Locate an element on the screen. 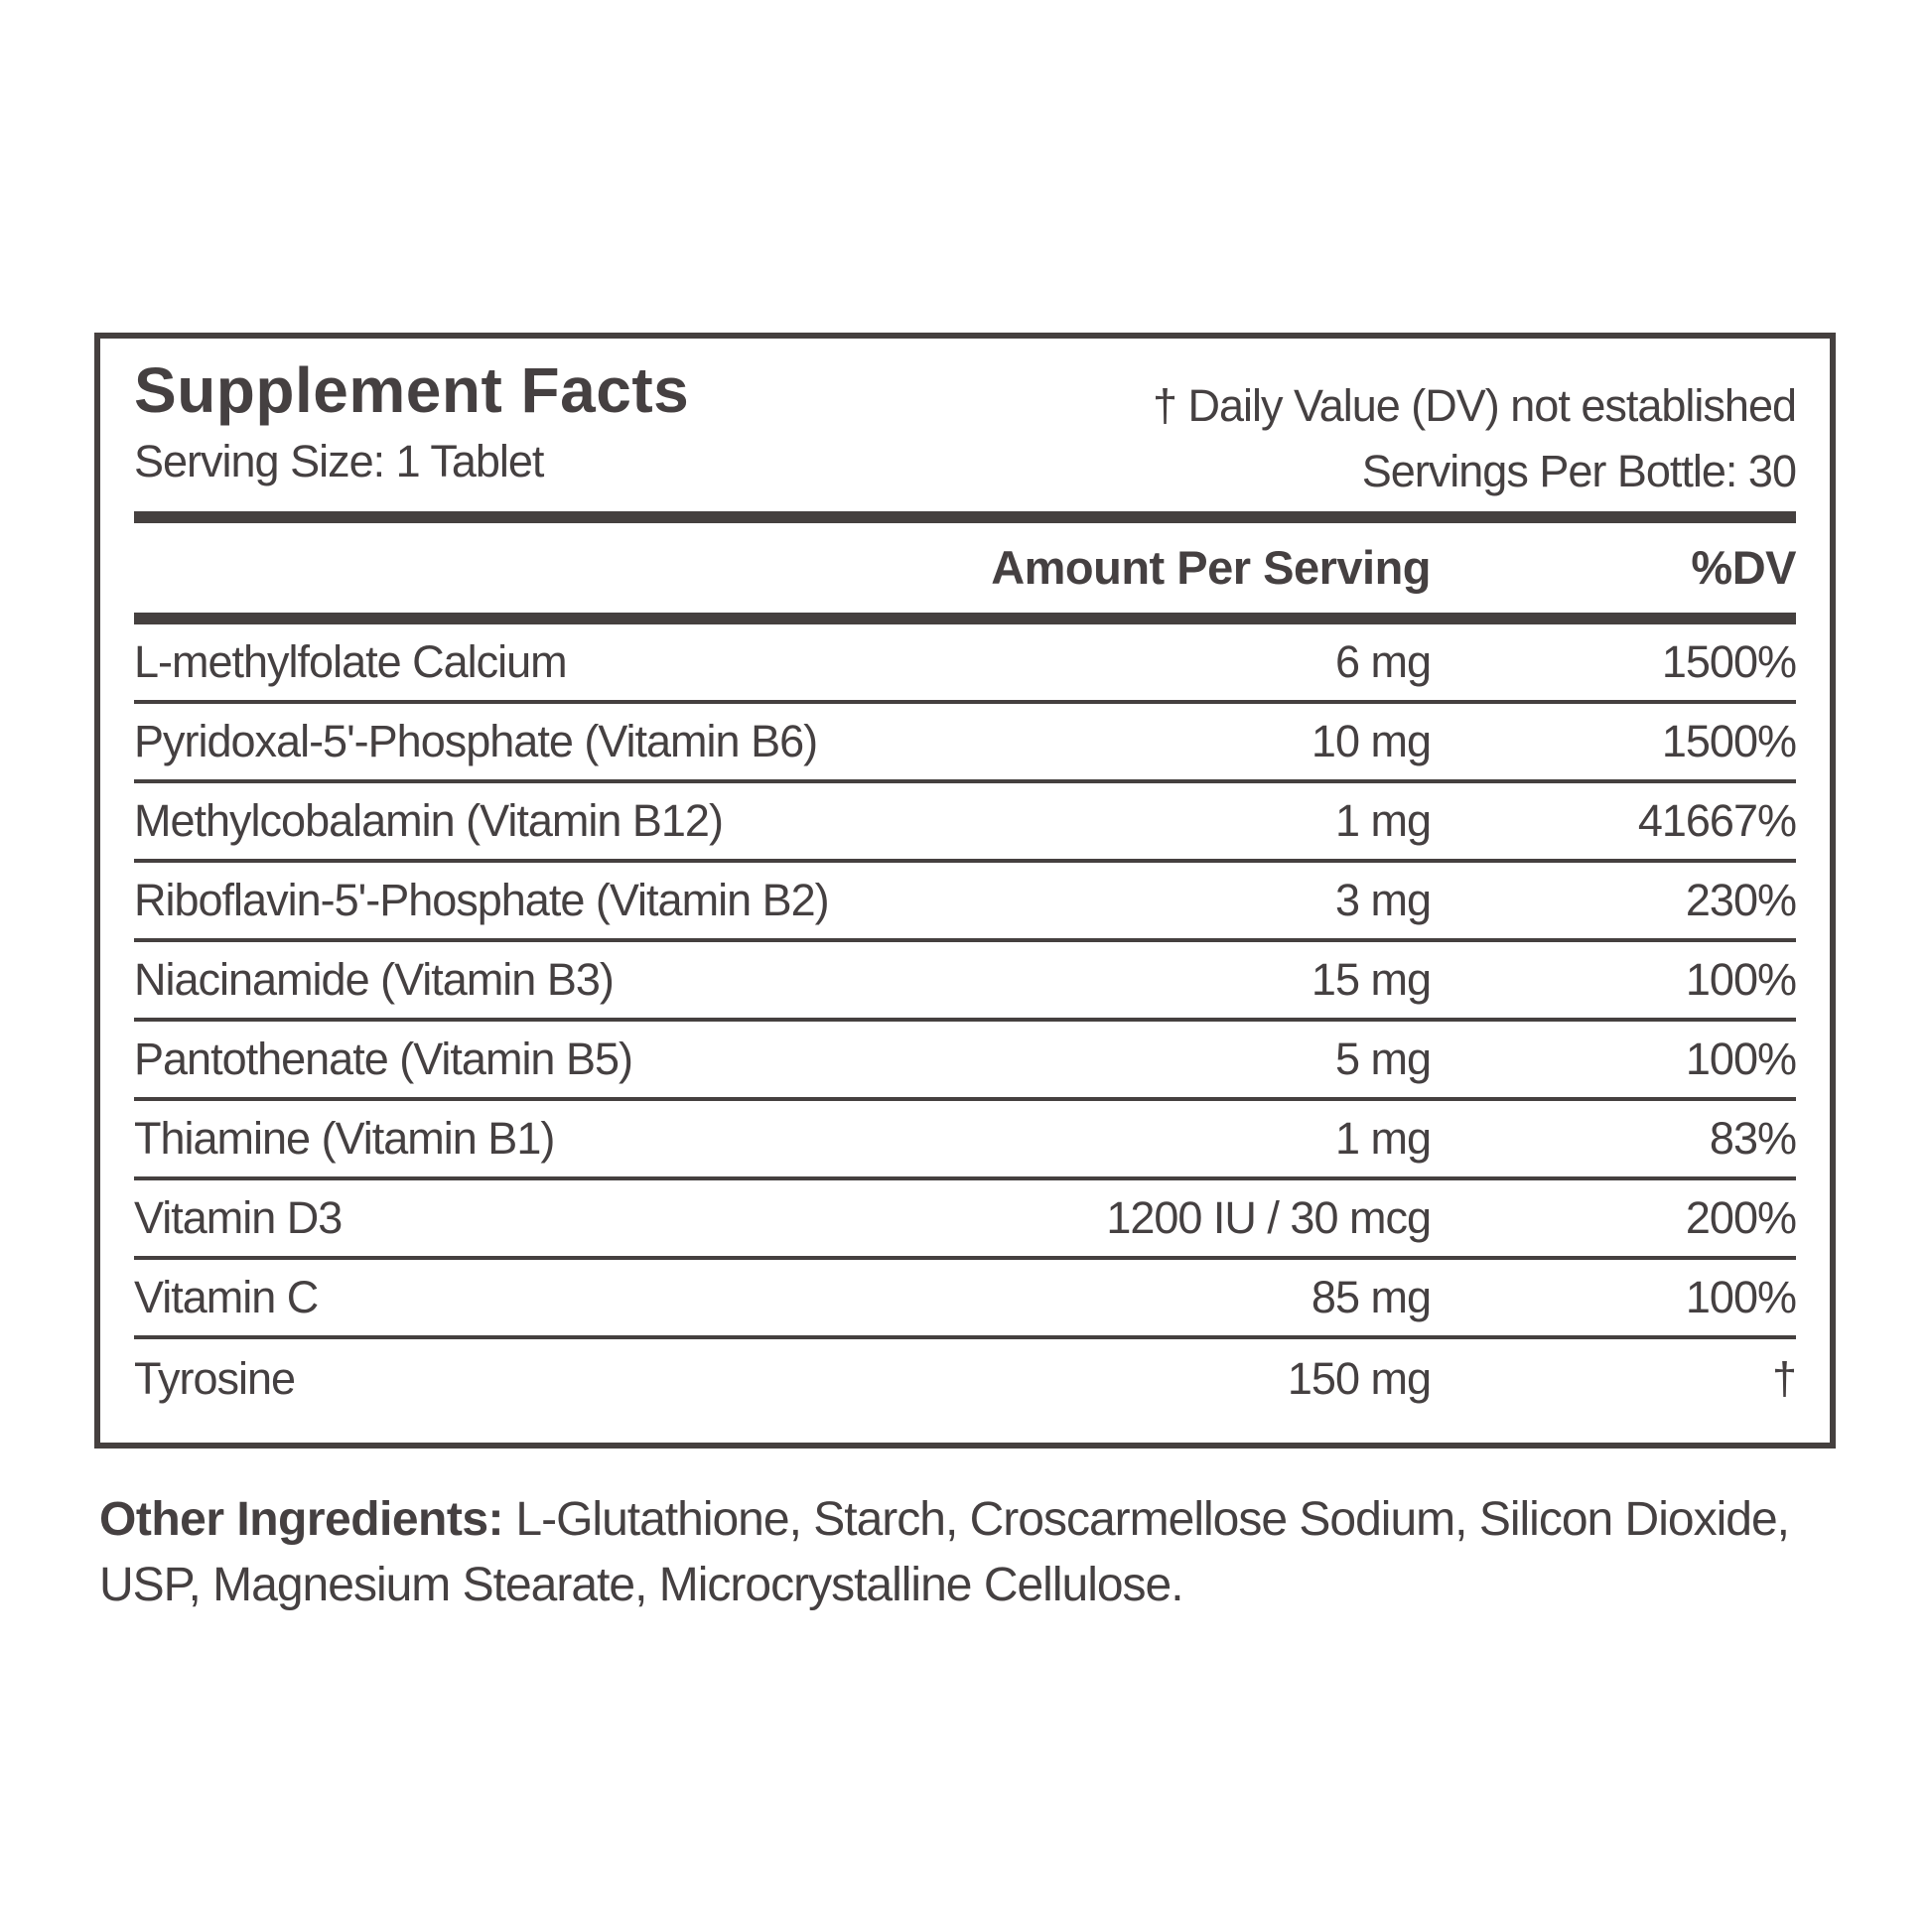 Image resolution: width=1932 pixels, height=1932 pixels. servings-per-bottle-text: Servings Per Bottle: 30 is located at coordinates (1579, 471).